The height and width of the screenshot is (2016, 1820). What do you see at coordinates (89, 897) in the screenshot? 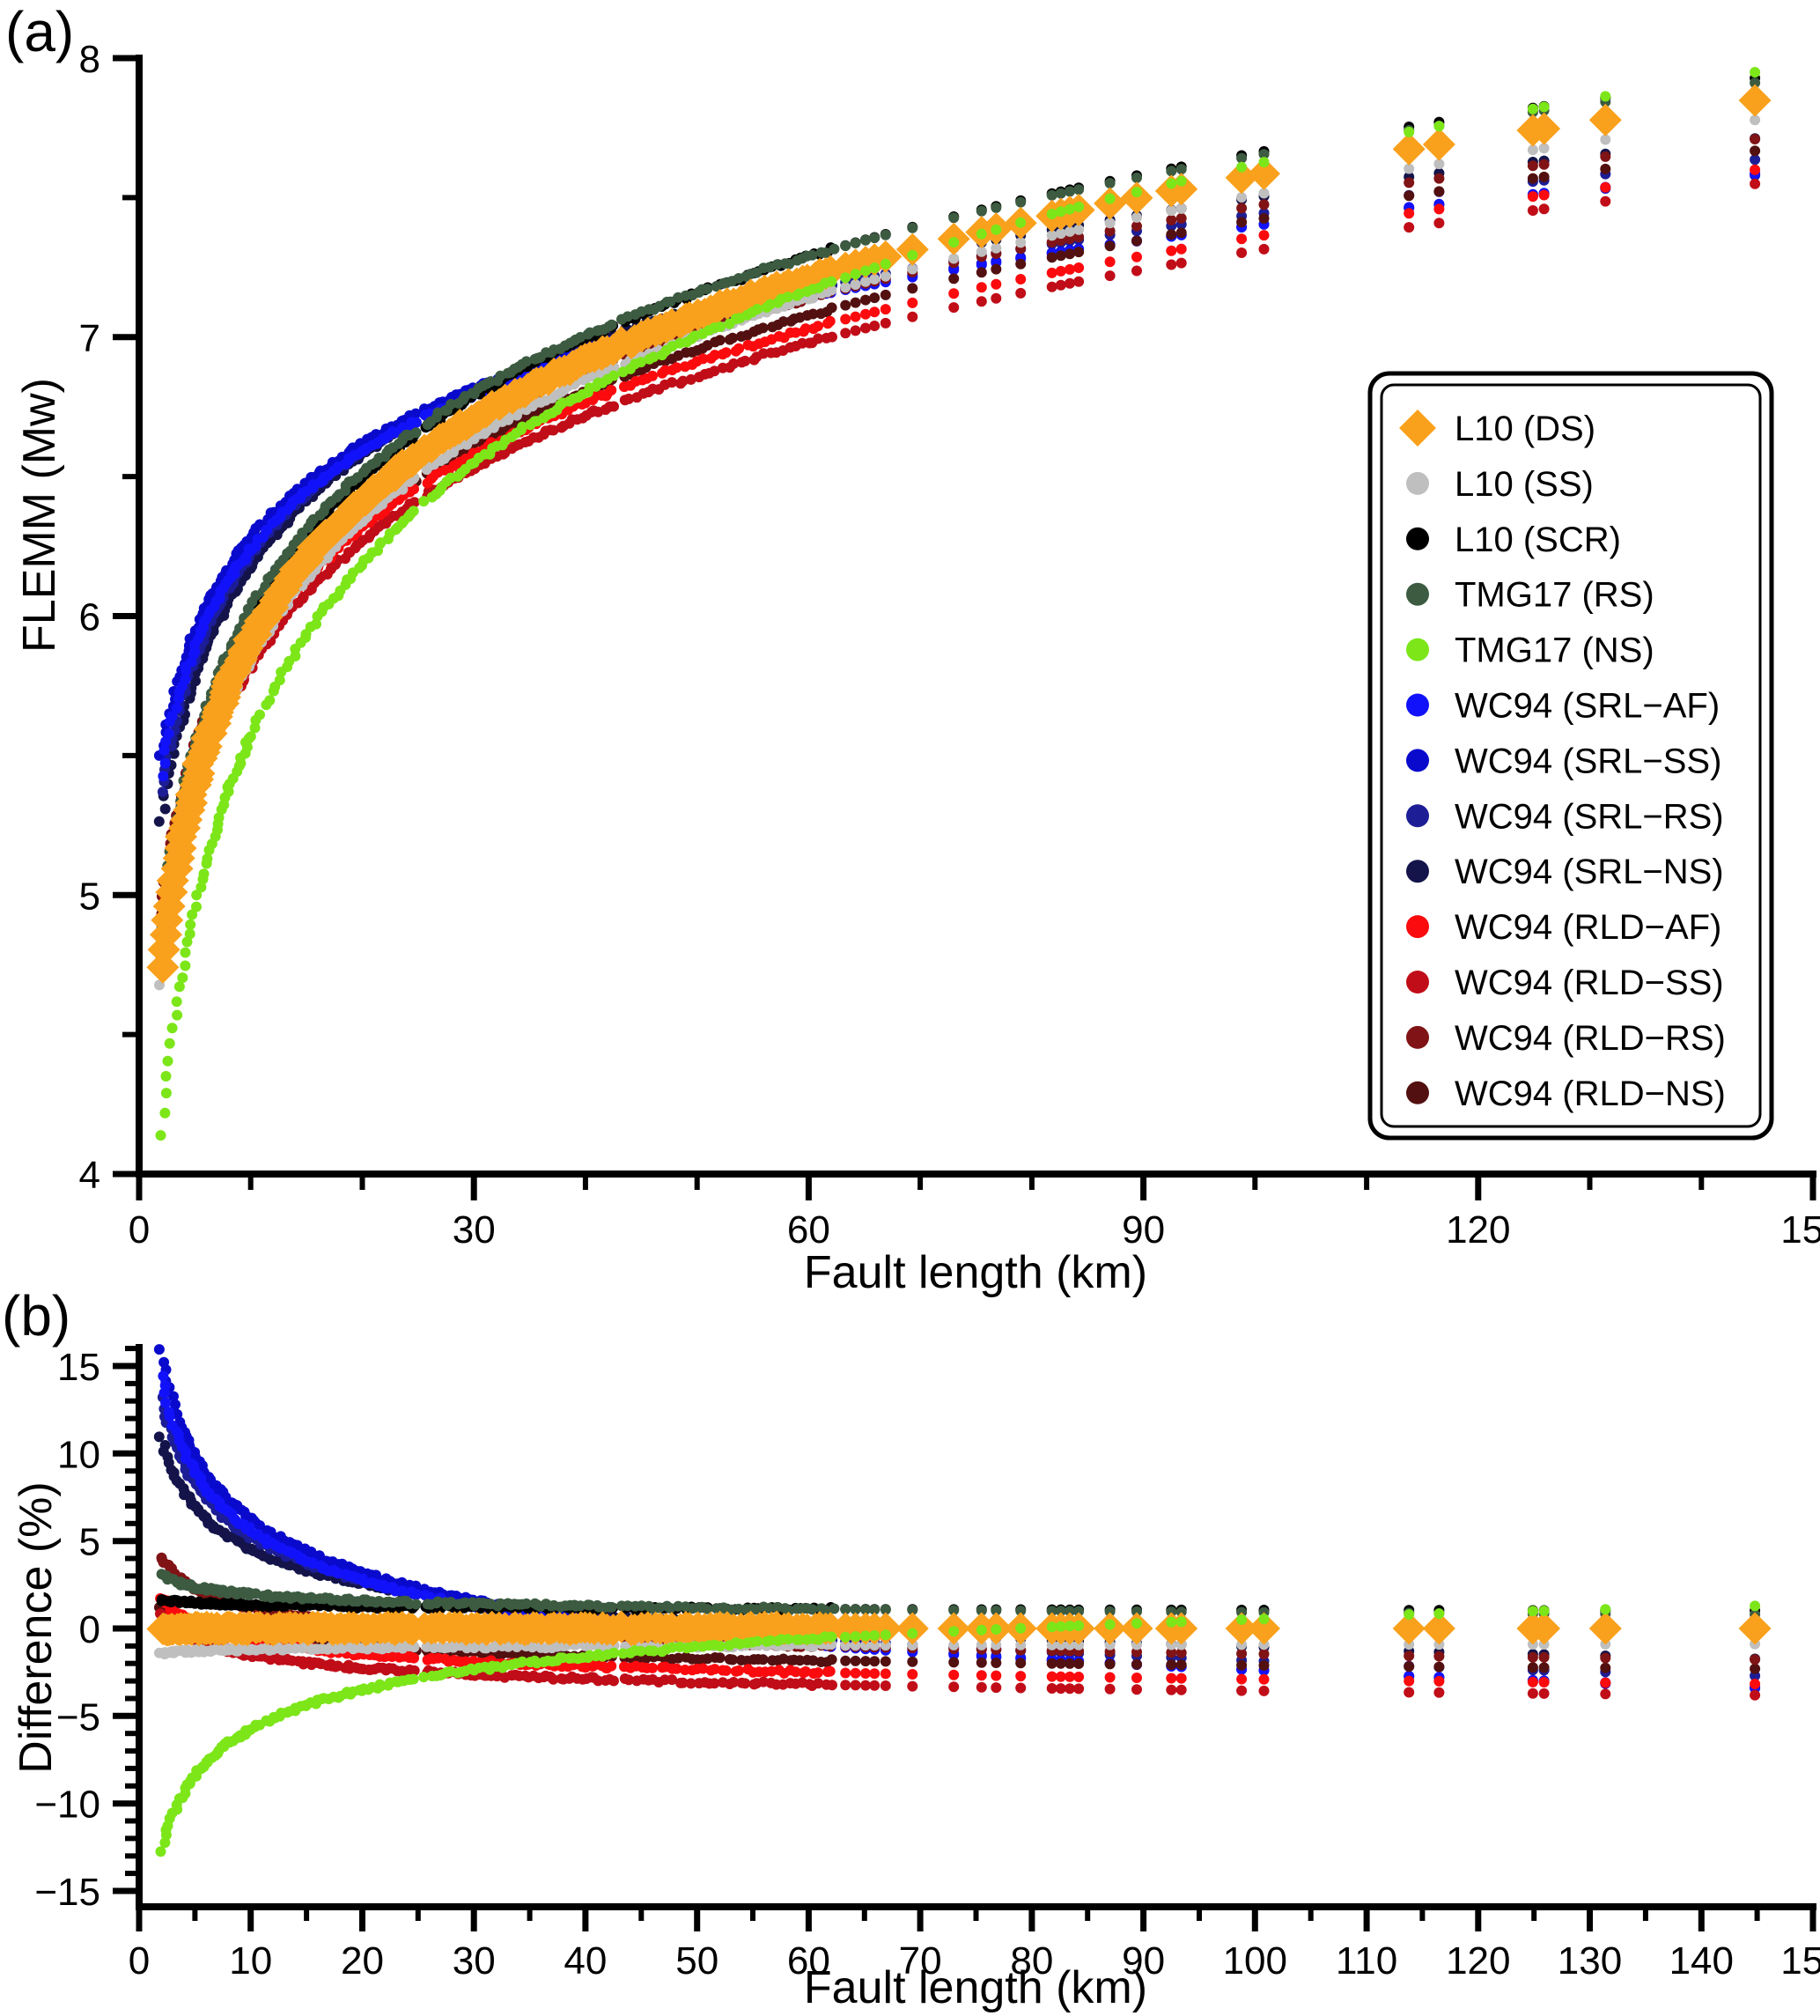
I see `tick-label: 5` at bounding box center [89, 897].